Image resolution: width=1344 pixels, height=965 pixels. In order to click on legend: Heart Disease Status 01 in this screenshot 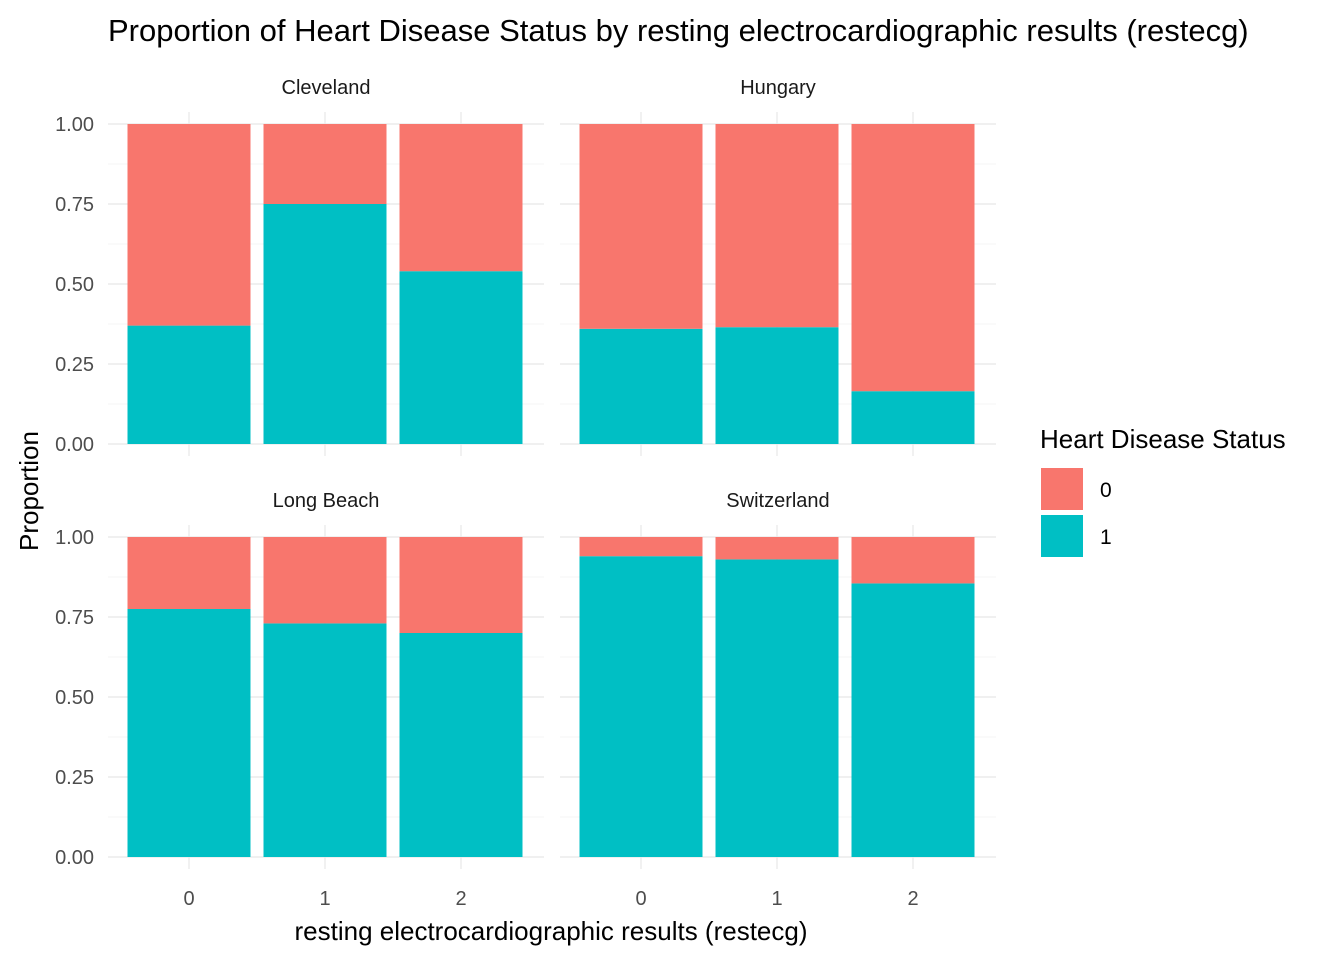, I will do `click(1163, 490)`.